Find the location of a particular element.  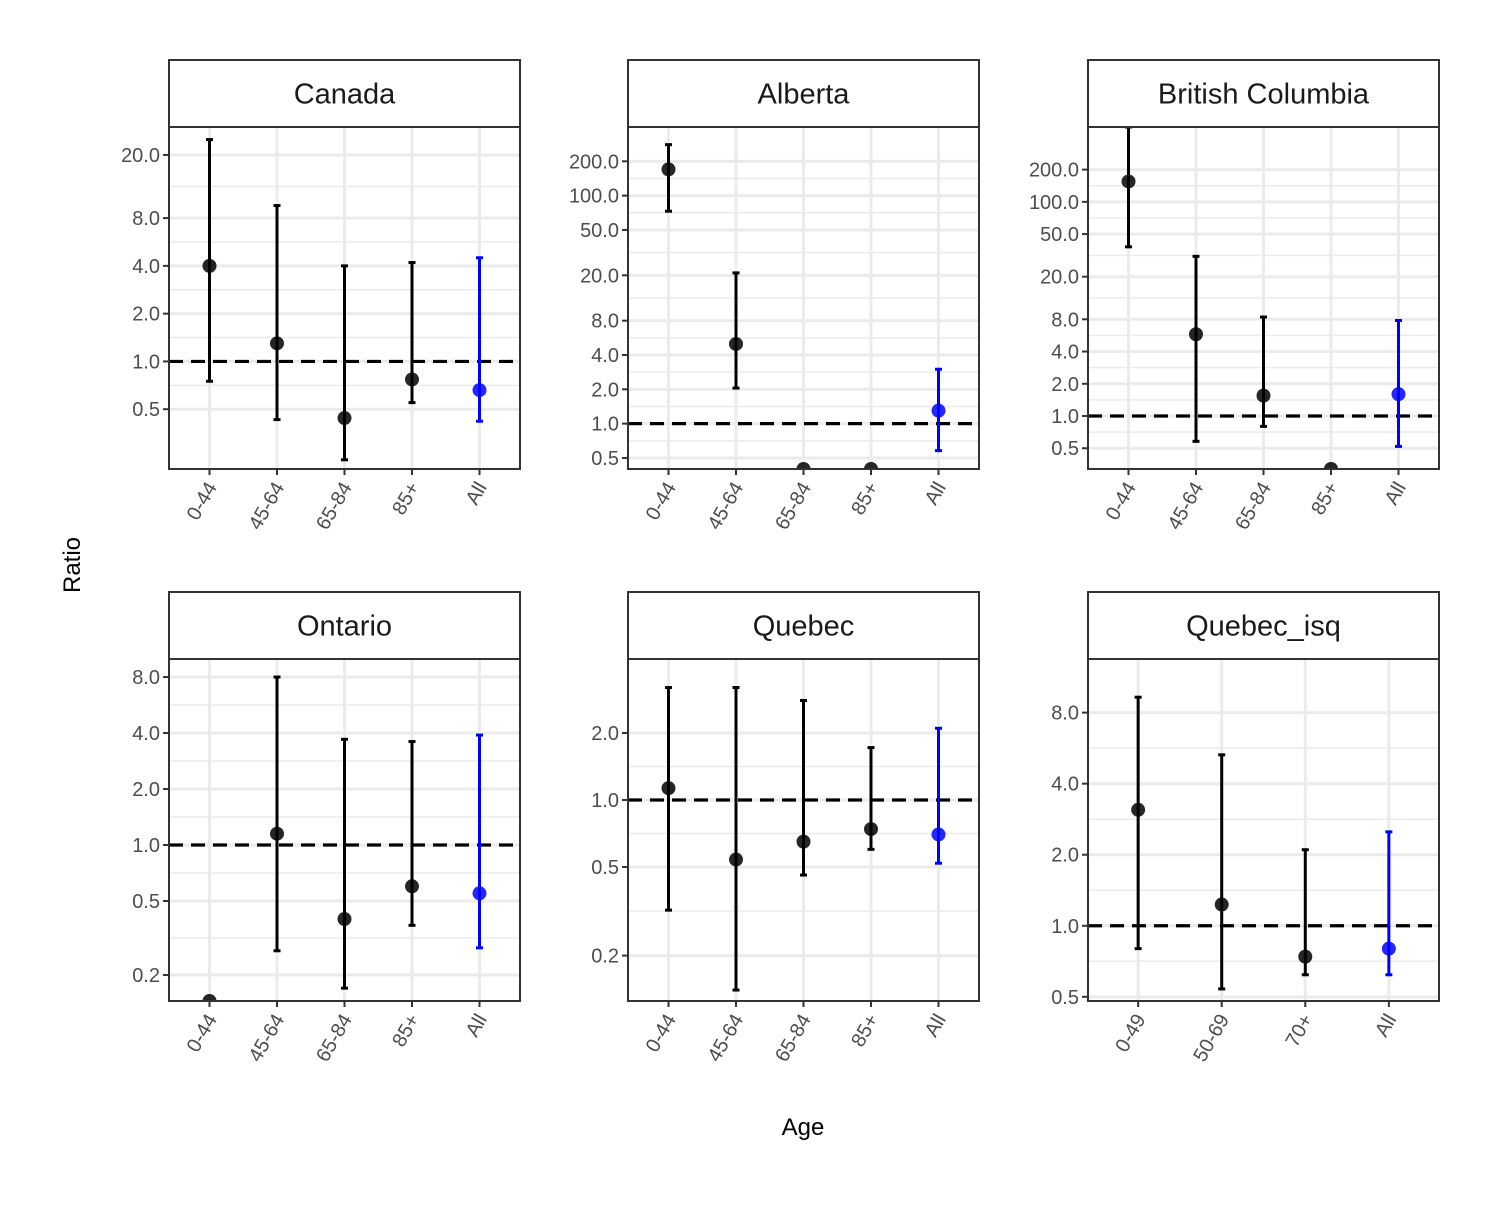

facet-title: Alberta is located at coordinates (804, 95).